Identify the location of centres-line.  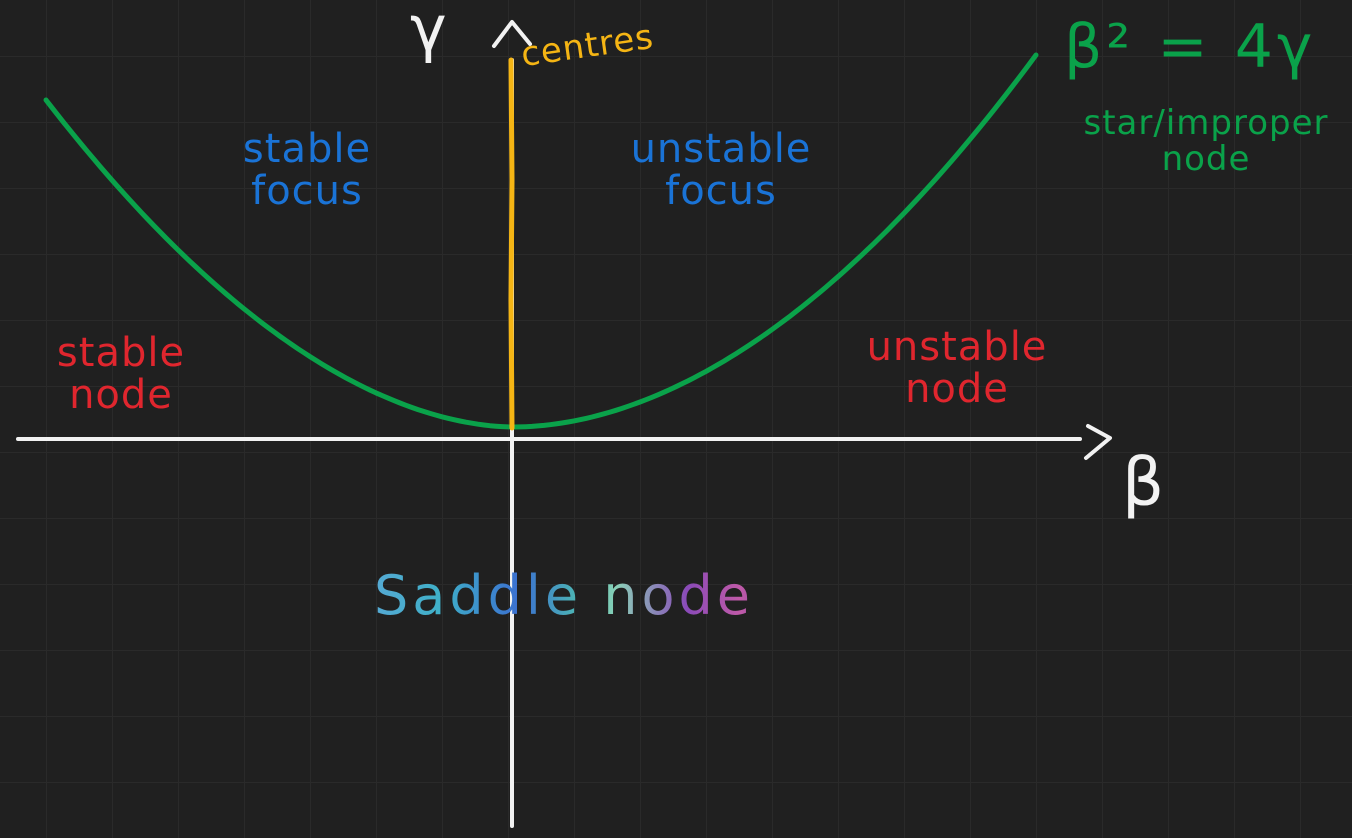
(511, 244).